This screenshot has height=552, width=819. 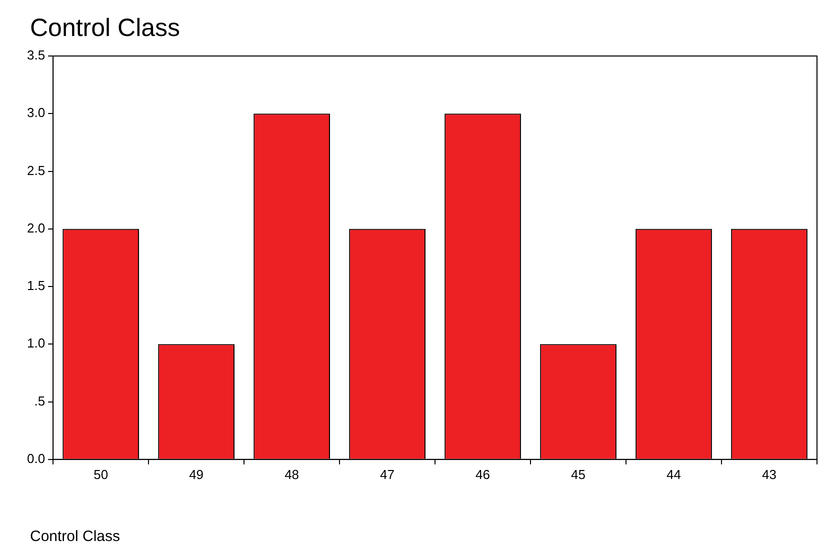 What do you see at coordinates (36, 343) in the screenshot?
I see `y-tick-label: 1.0` at bounding box center [36, 343].